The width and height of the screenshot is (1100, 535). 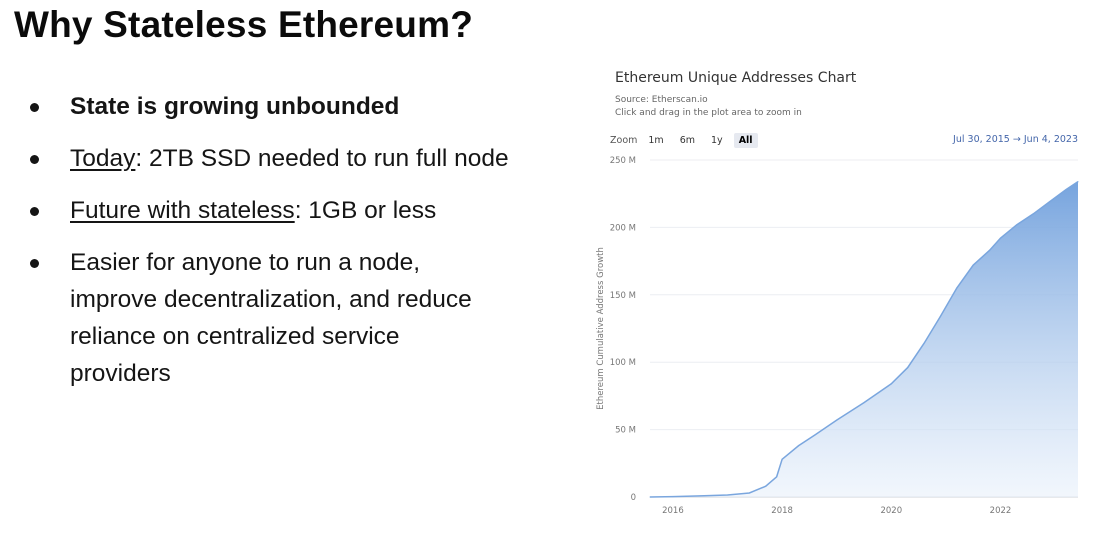 What do you see at coordinates (745, 140) in the screenshot?
I see `zoom-all-button: All` at bounding box center [745, 140].